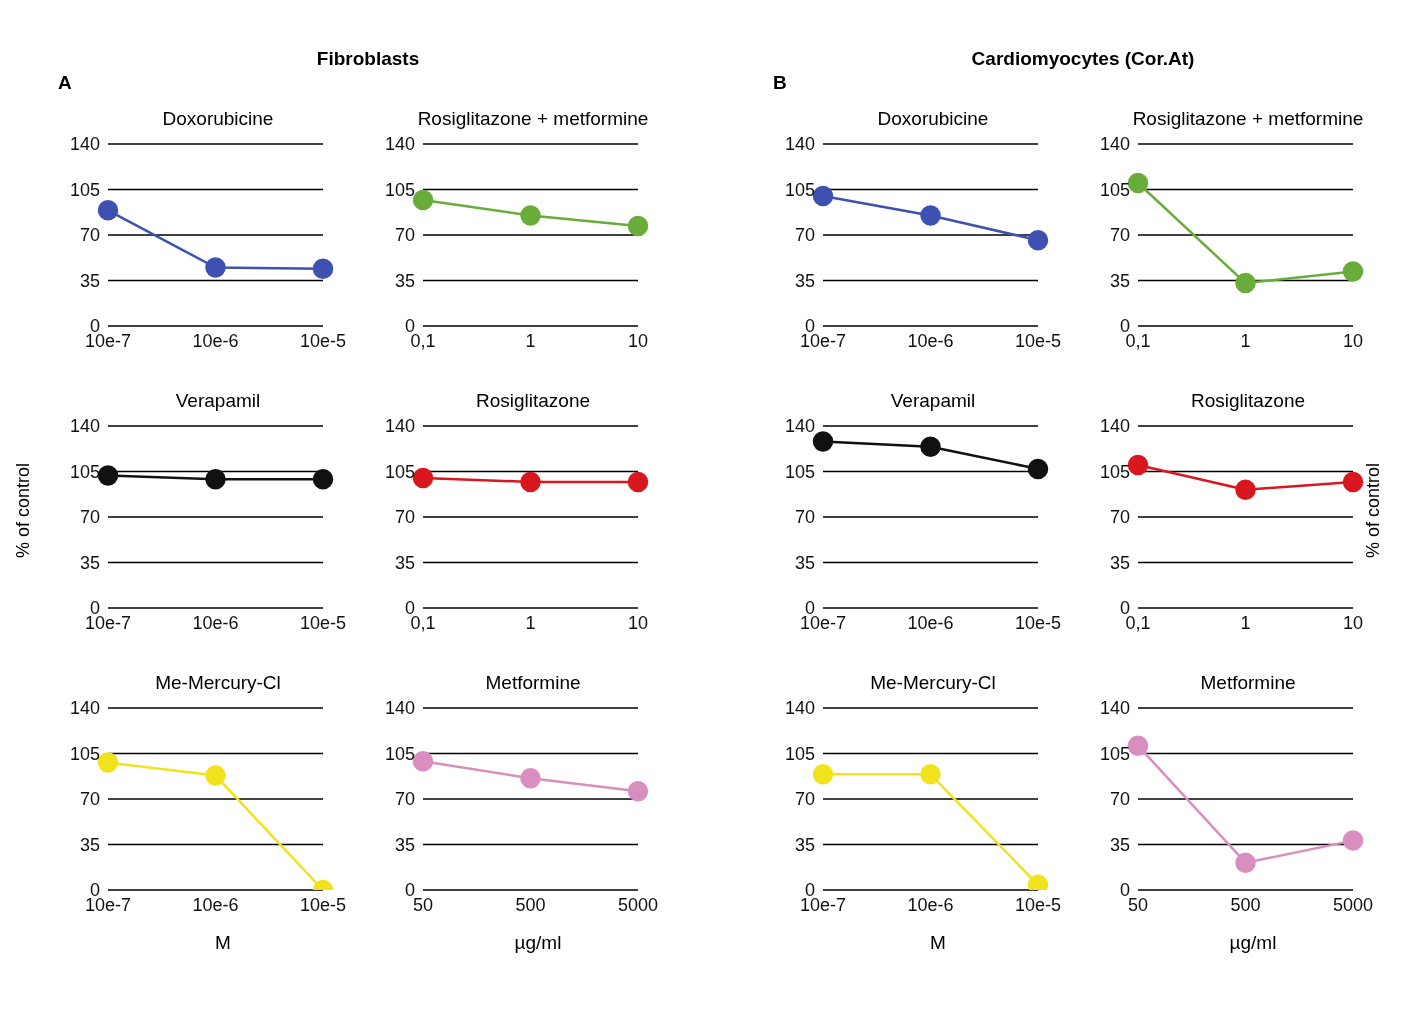 The height and width of the screenshot is (1035, 1421). What do you see at coordinates (218, 119) in the screenshot?
I see `chart-title: Doxorubicine` at bounding box center [218, 119].